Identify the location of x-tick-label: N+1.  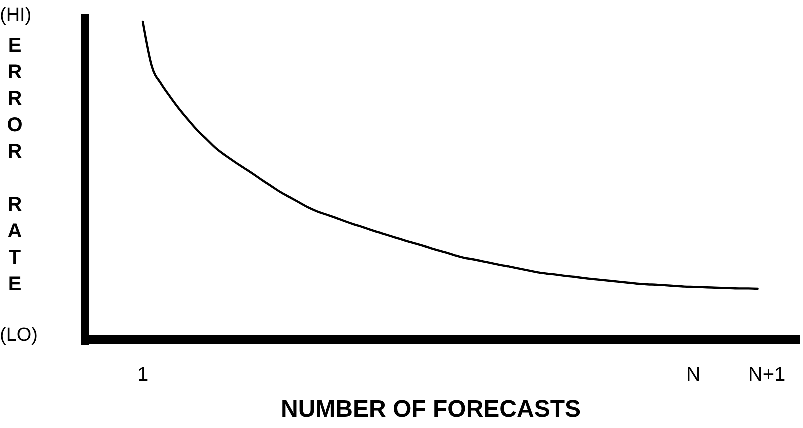
(767, 375).